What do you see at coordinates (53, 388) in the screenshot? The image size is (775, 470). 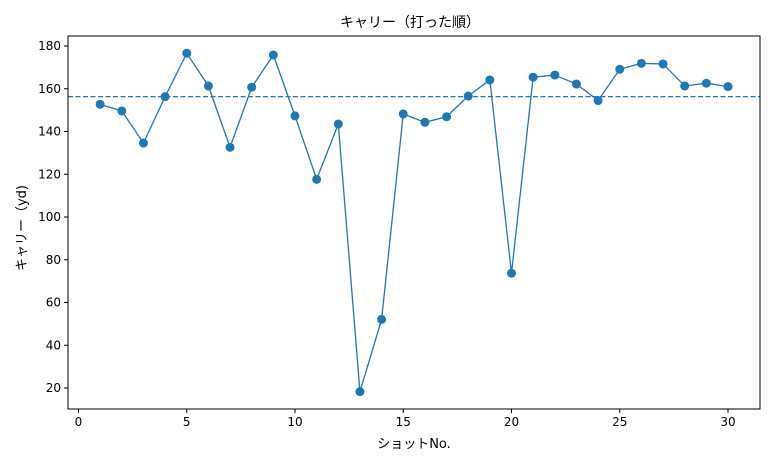 I see `y-tick-label: 20` at bounding box center [53, 388].